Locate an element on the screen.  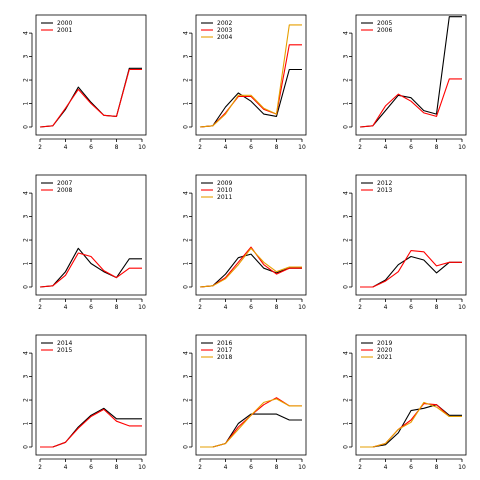
series-line-2011 is located at coordinates (250, 267).